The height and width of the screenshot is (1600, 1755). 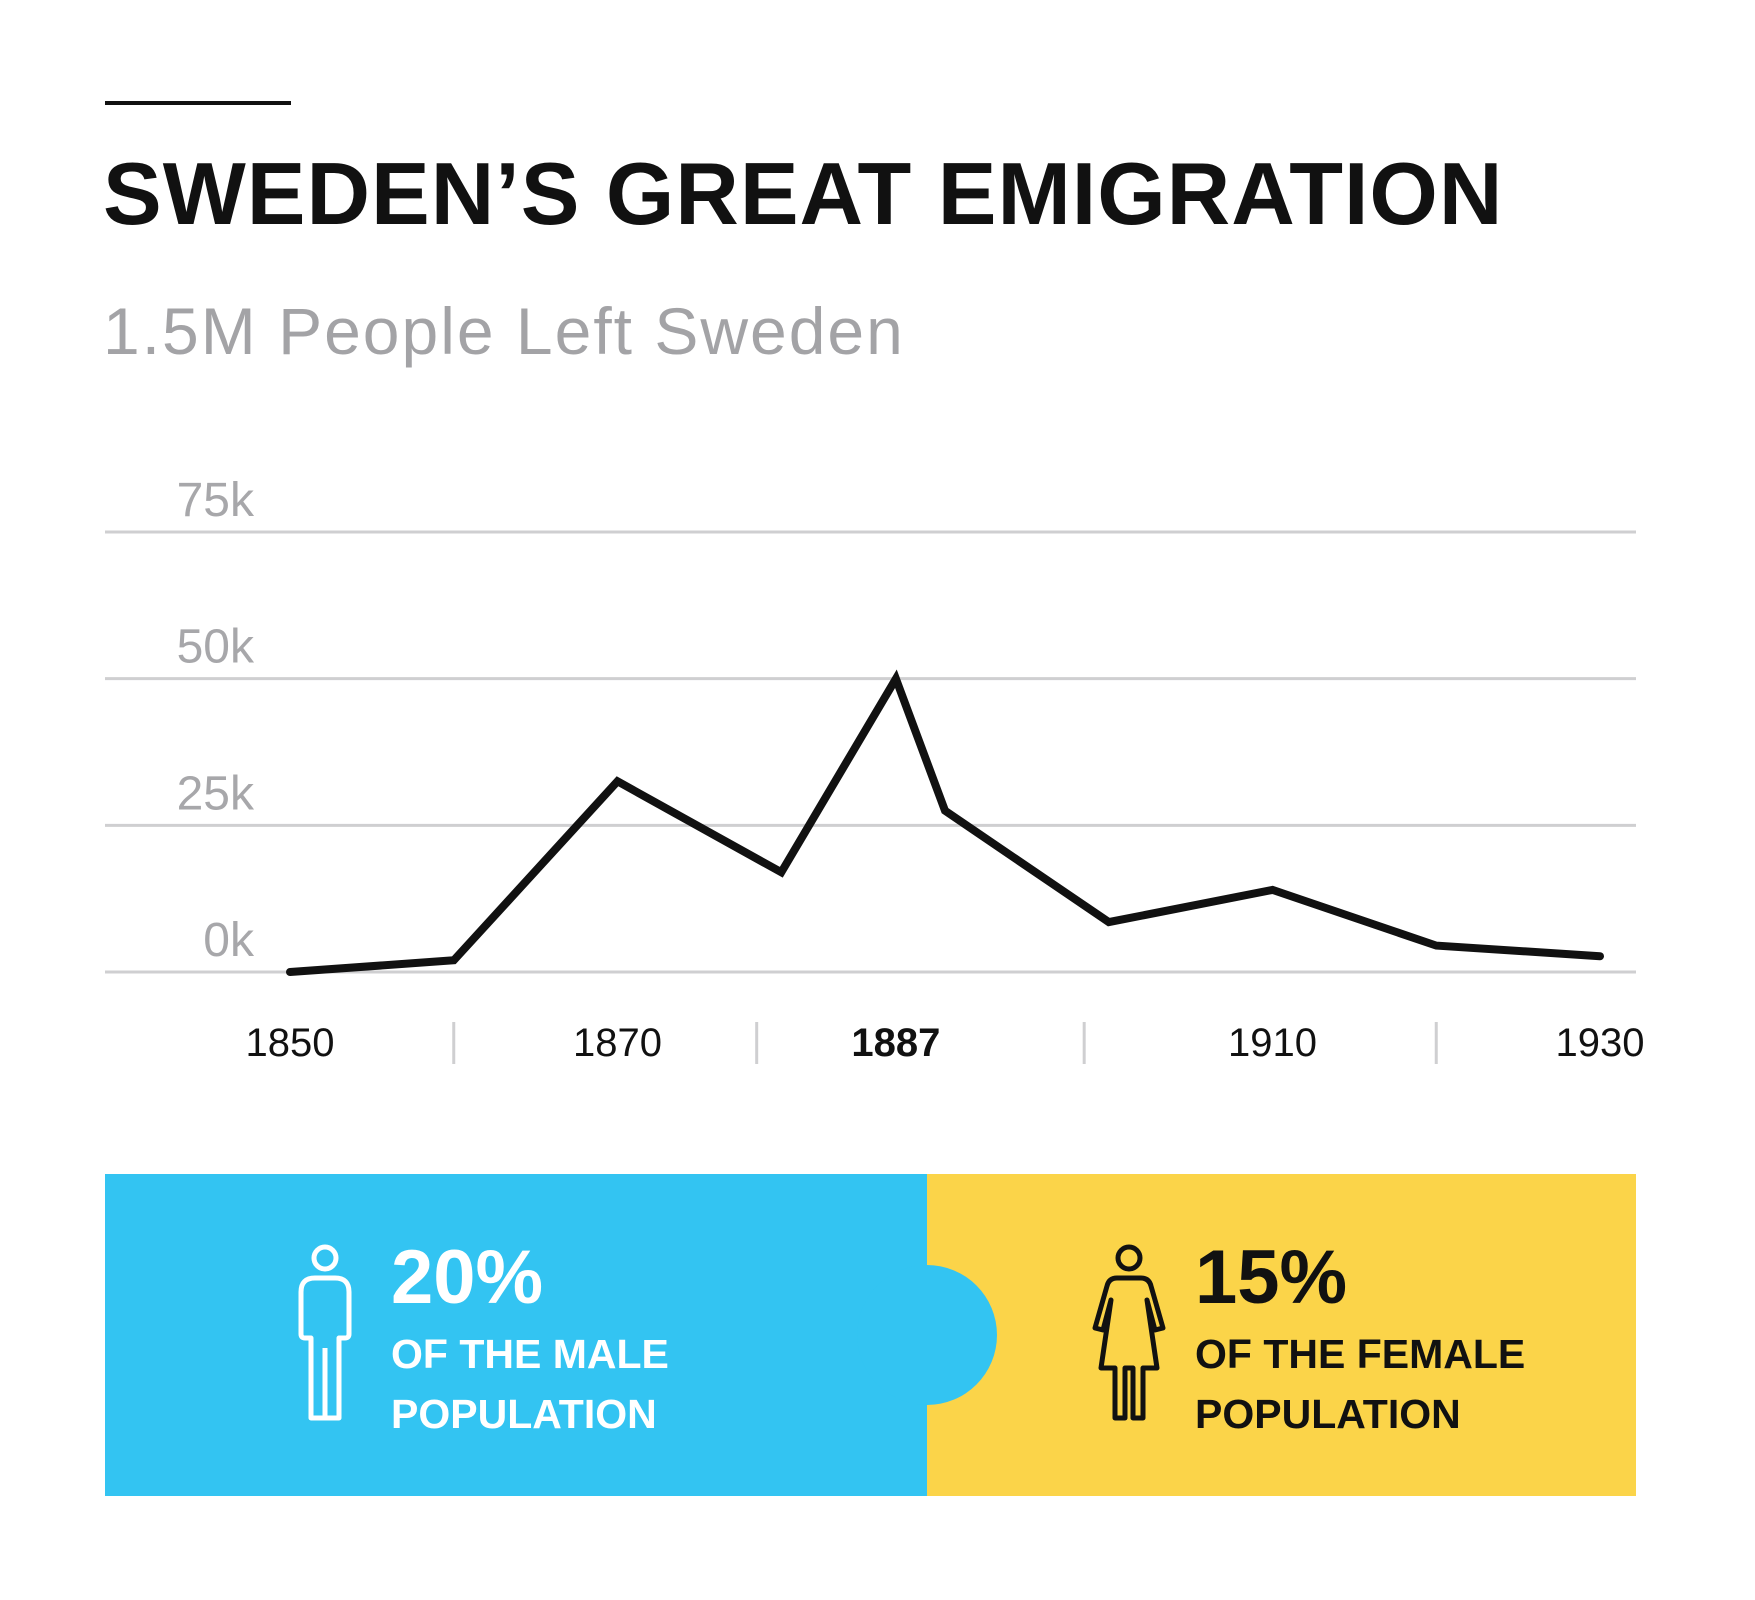 I want to click on y-tick-label: 0k, so click(x=229, y=940).